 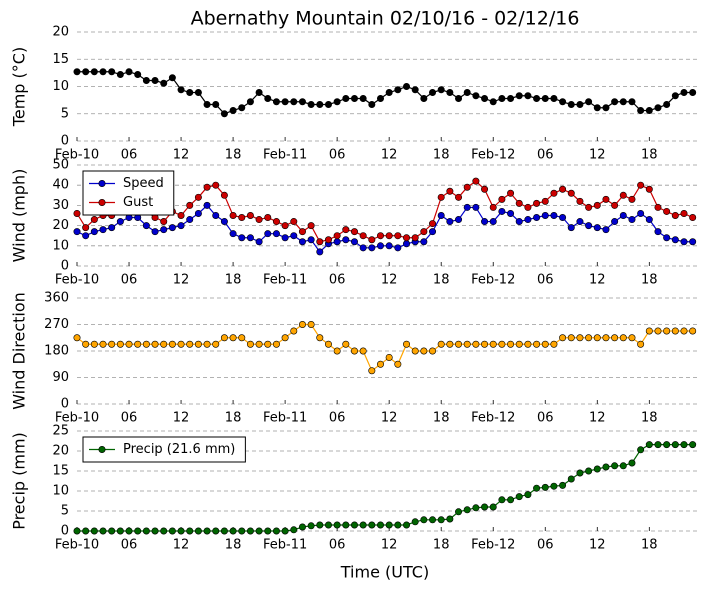 I want to click on y-tick-label: 25, so click(x=60, y=431).